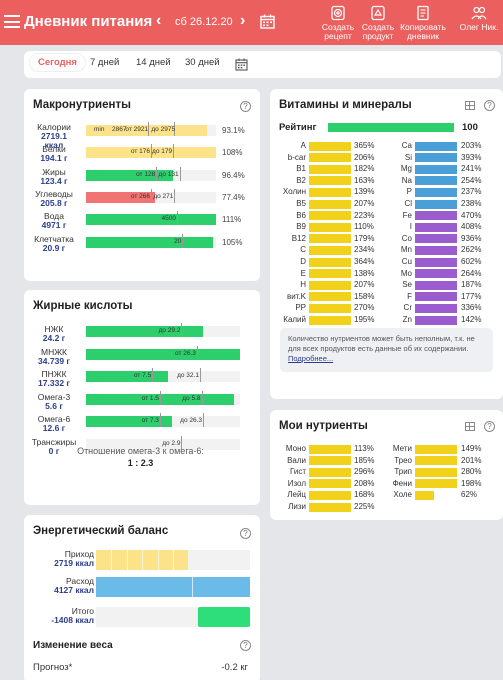 The height and width of the screenshot is (680, 503). What do you see at coordinates (364, 483) in the screenshot?
I see `nutrient-percent: 208%` at bounding box center [364, 483].